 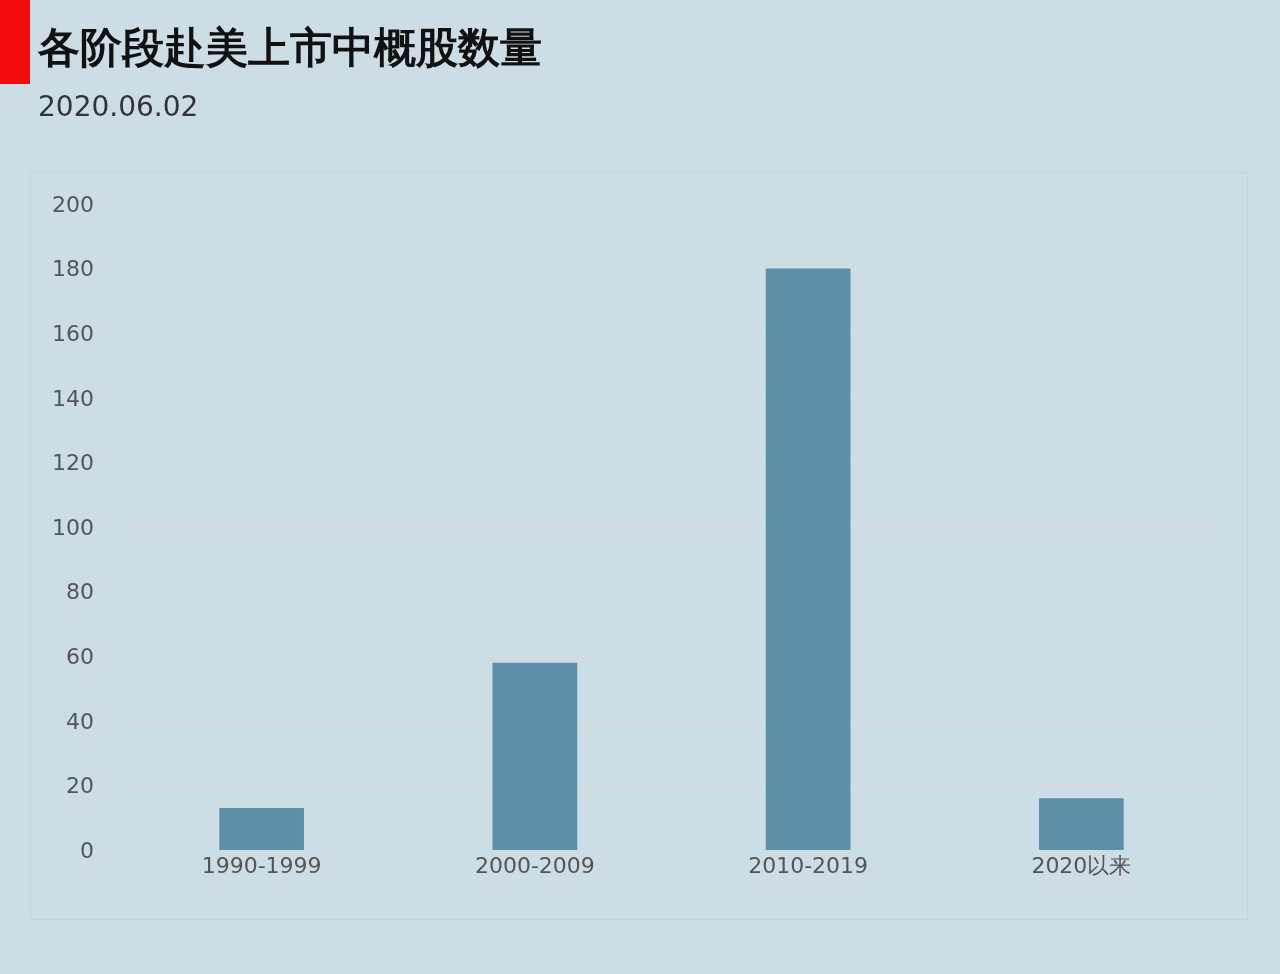 I want to click on y-tick-label: 20, so click(x=80, y=786).